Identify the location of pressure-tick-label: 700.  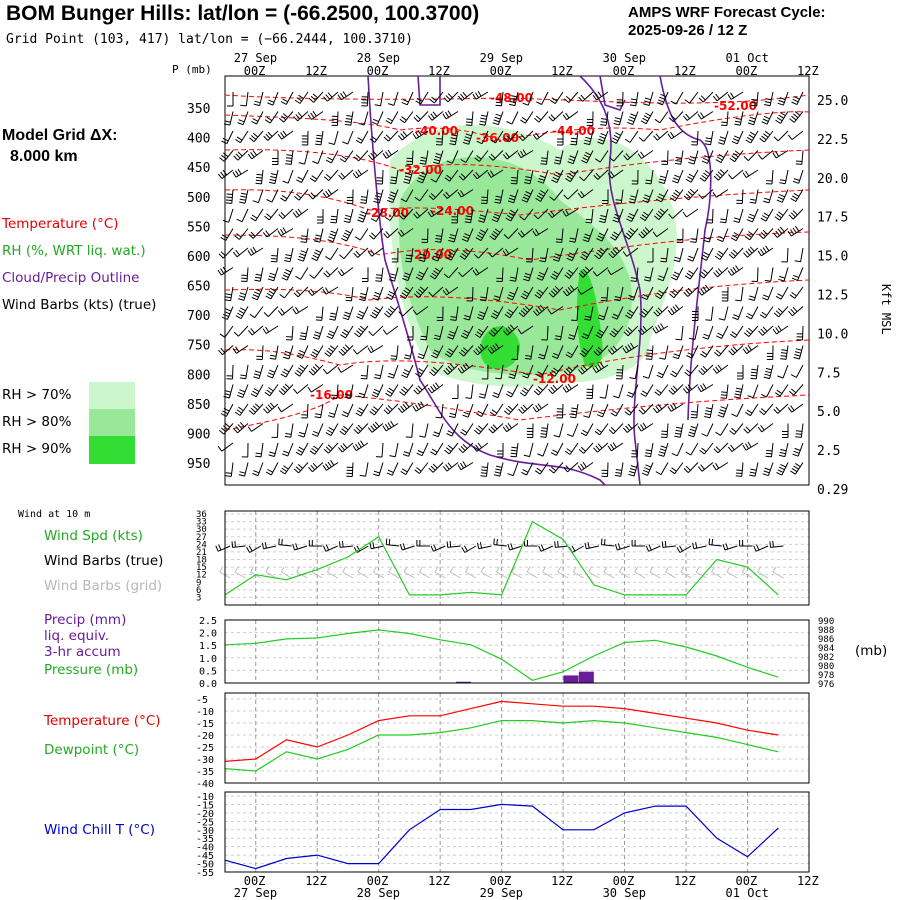
(198, 316).